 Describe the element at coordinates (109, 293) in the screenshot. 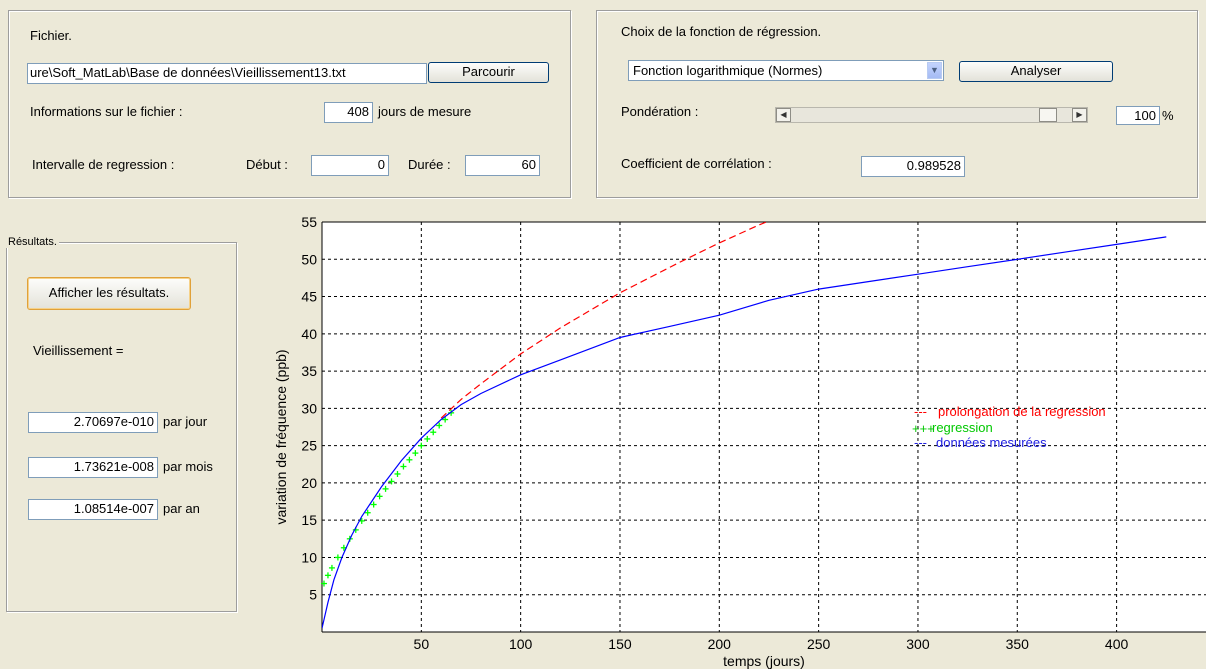

I see `show-results-button: Afficher les résultats.` at that location.